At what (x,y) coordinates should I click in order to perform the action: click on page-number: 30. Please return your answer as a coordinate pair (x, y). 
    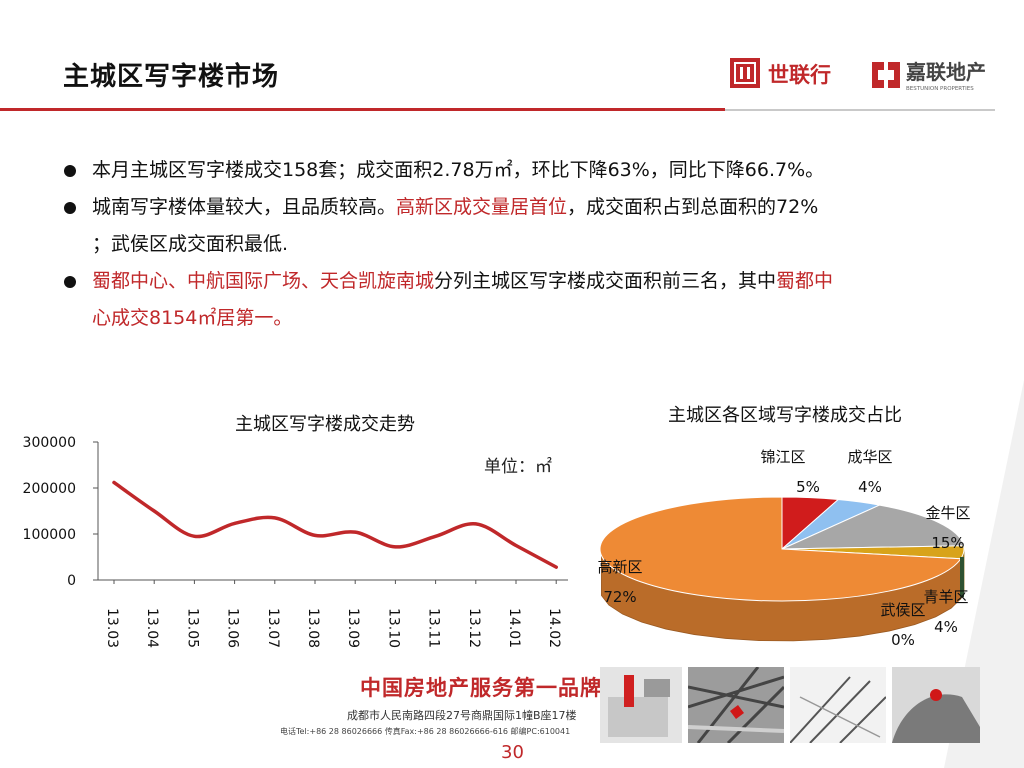
    Looking at the image, I should click on (512, 752).